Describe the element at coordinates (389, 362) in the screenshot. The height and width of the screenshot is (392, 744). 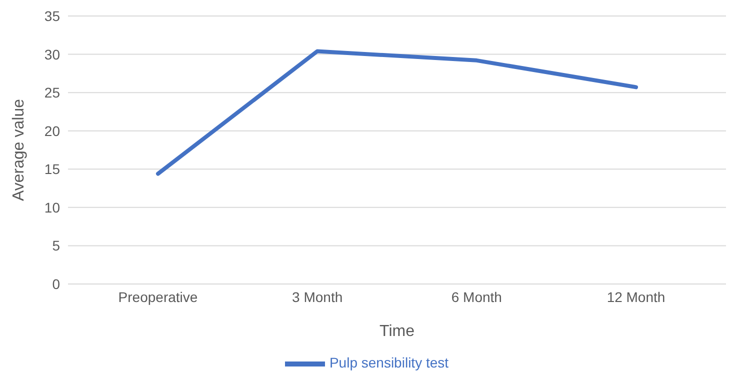
I see `legend-label: Pulp sensibility test` at that location.